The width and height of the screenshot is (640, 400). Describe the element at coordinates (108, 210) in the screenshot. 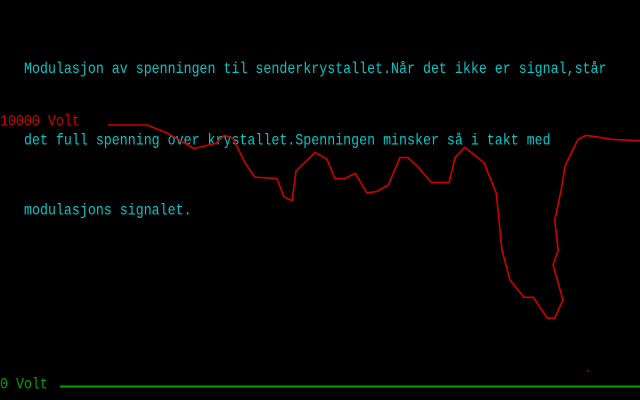

I see `intro-line-3: modulasjons signalet.` at that location.